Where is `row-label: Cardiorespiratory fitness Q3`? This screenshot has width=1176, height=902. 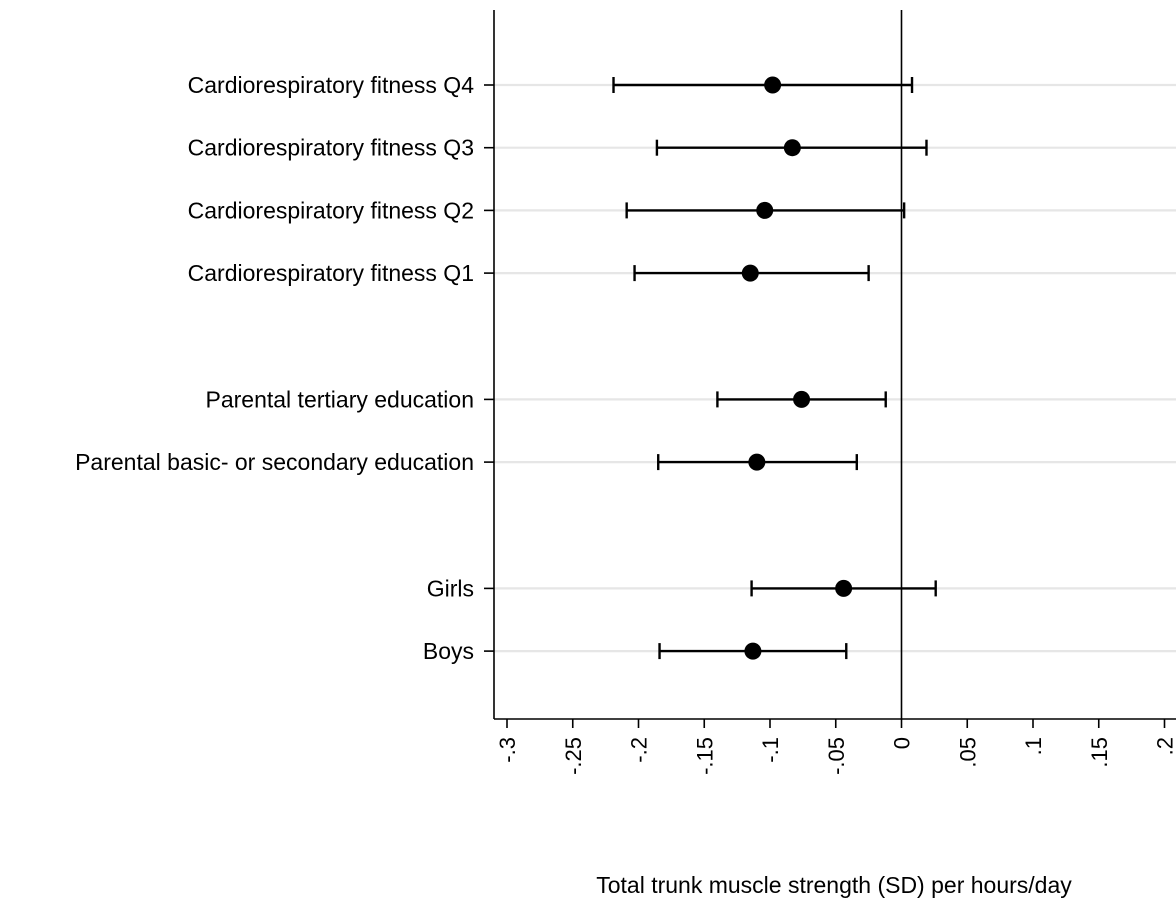 row-label: Cardiorespiratory fitness Q3 is located at coordinates (331, 148).